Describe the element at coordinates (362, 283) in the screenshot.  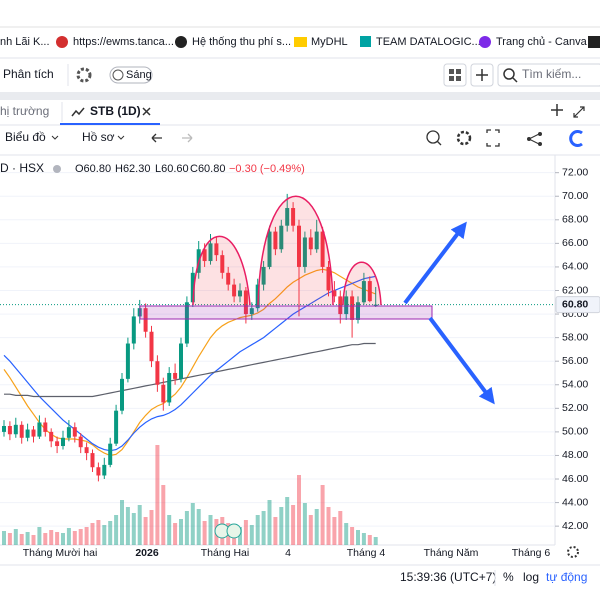
I see `right-shoulder` at that location.